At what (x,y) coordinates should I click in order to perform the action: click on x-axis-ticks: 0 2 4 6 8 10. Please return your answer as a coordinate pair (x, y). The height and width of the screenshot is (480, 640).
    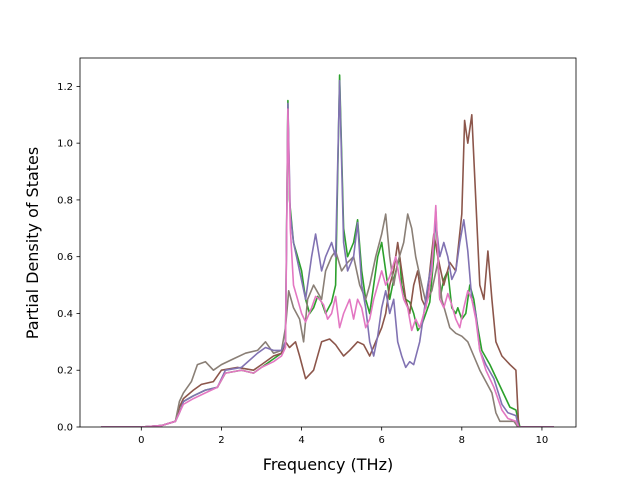
    Looking at the image, I should click on (343, 436).